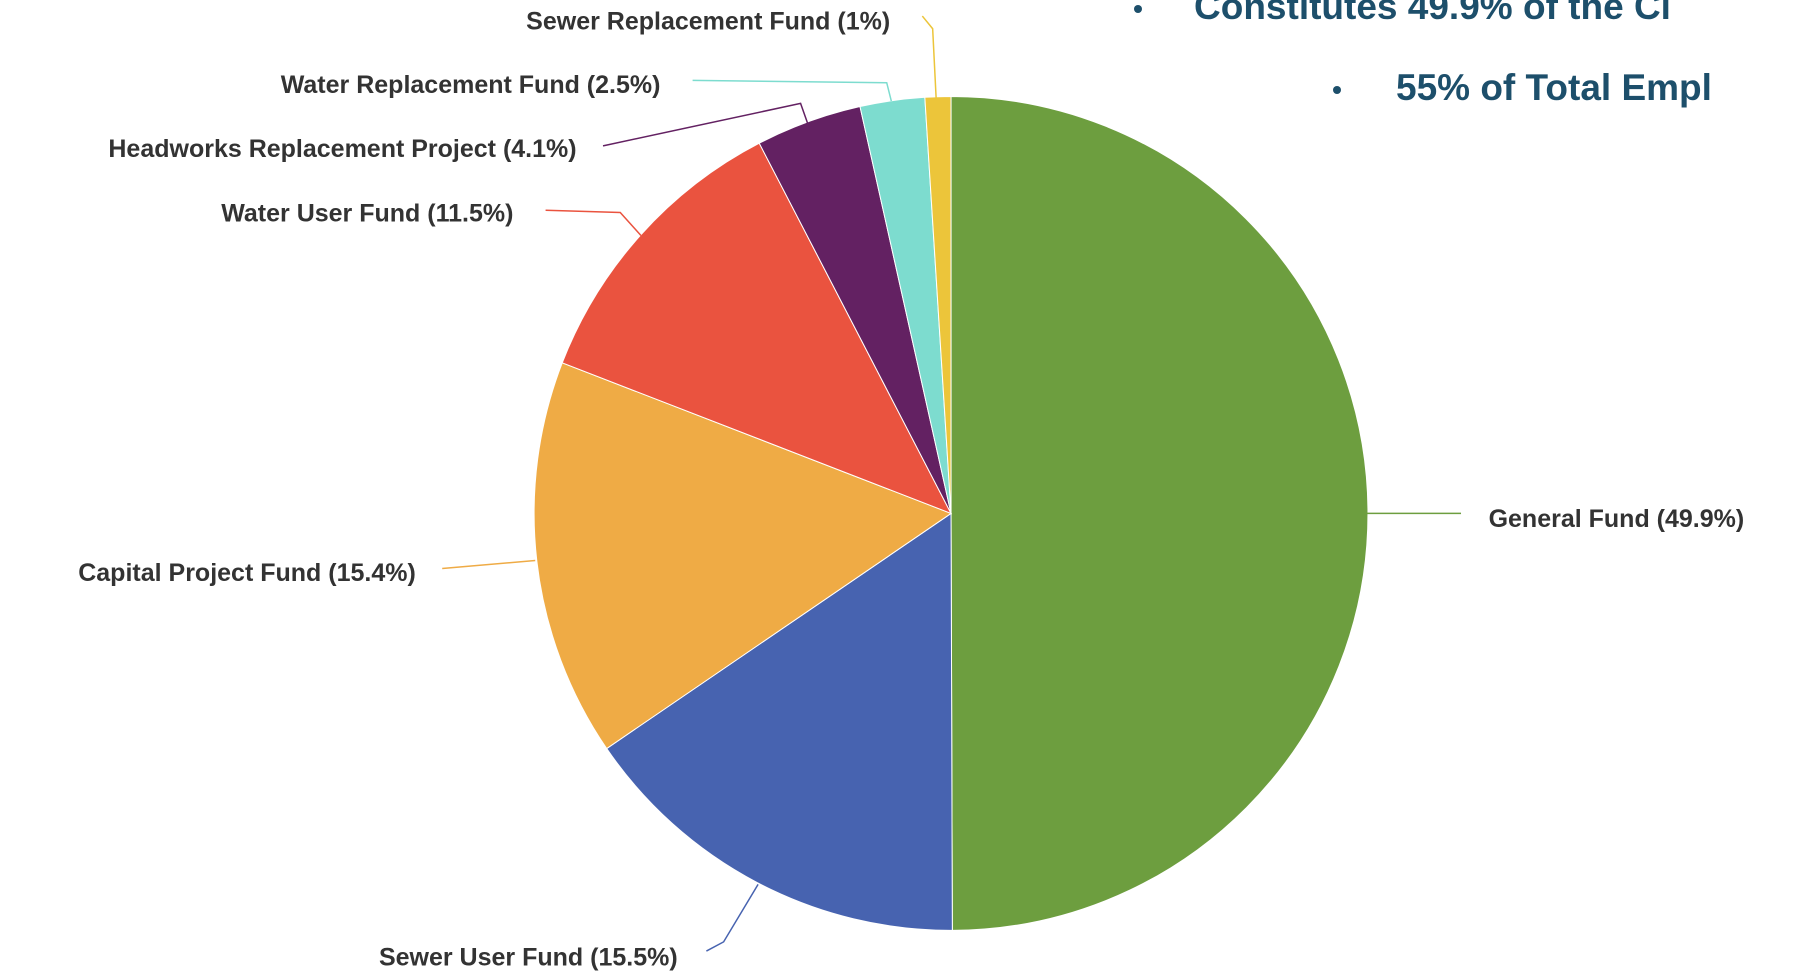 The width and height of the screenshot is (1801, 975). What do you see at coordinates (1432, 13) in the screenshot?
I see `bullet-text: Constitutes 49.9% of the Ci` at bounding box center [1432, 13].